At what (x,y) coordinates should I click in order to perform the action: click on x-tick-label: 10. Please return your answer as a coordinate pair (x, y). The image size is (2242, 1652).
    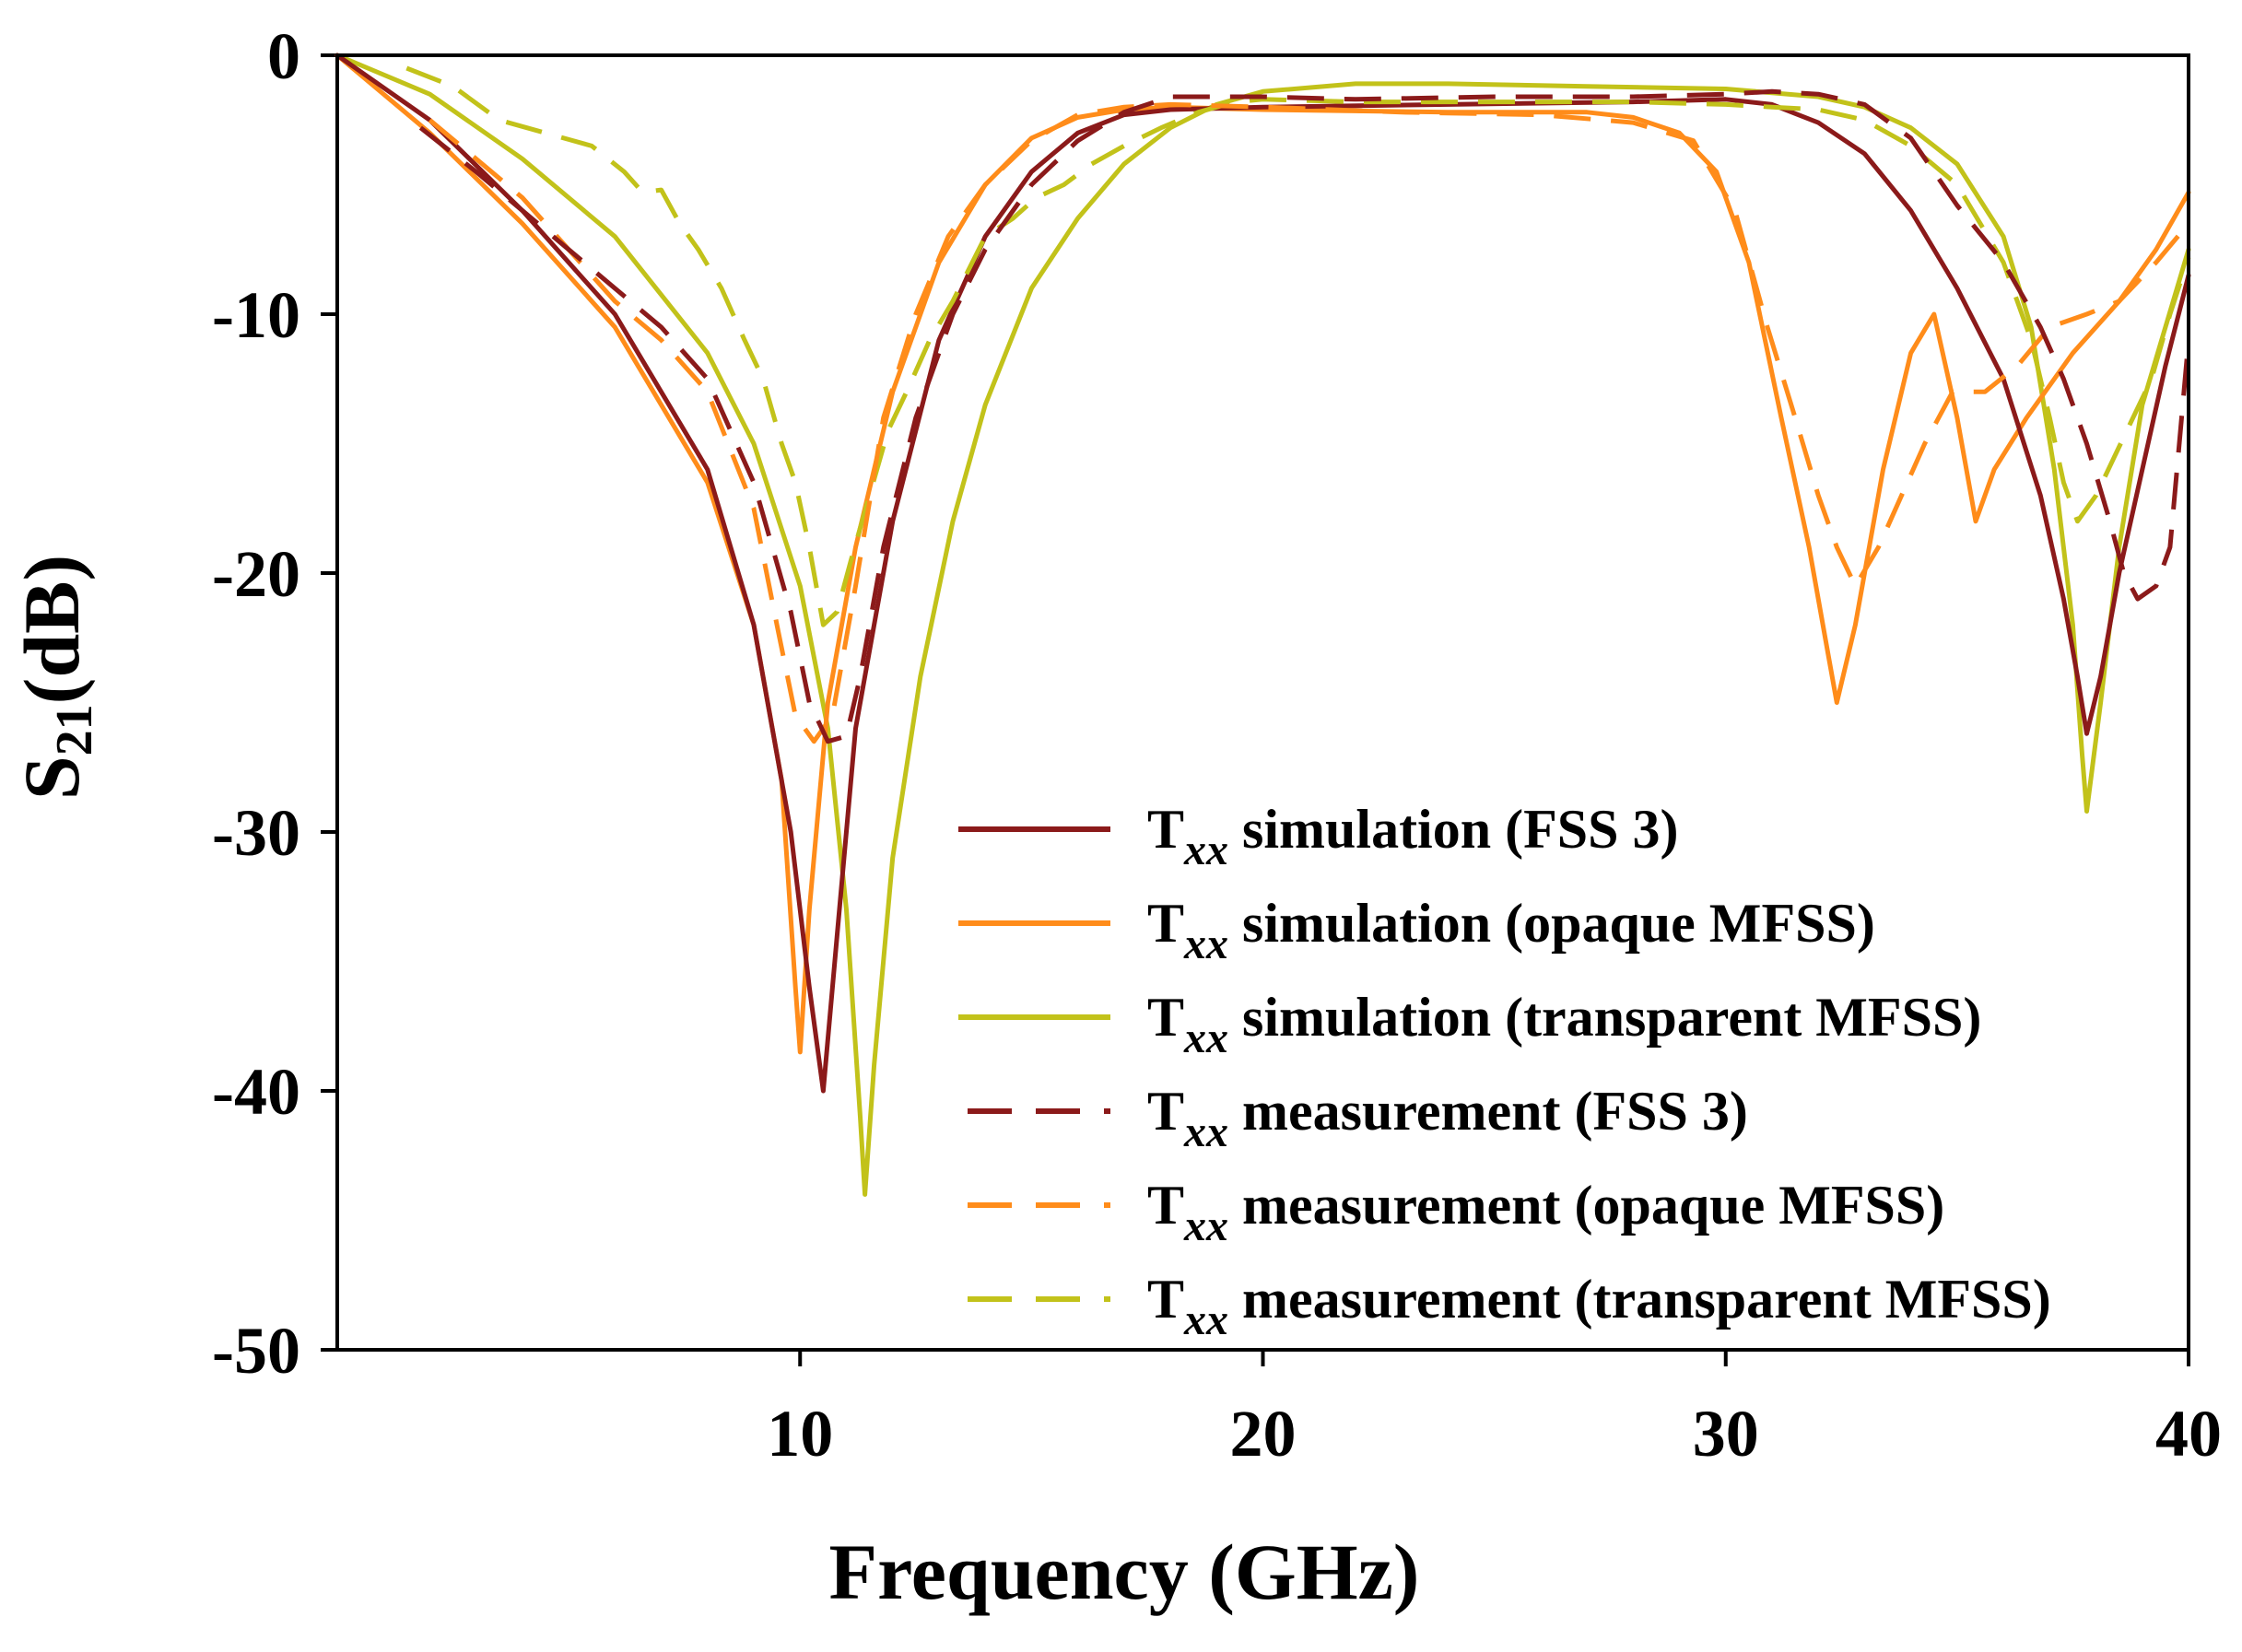
    Looking at the image, I should click on (800, 1433).